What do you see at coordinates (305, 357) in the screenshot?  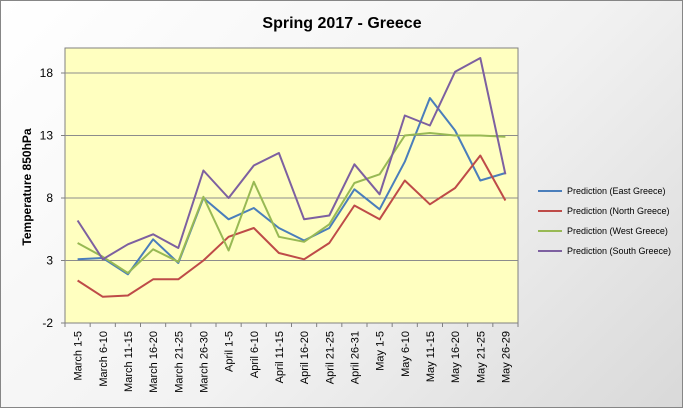 I see `x-tick-label: April 16-20` at bounding box center [305, 357].